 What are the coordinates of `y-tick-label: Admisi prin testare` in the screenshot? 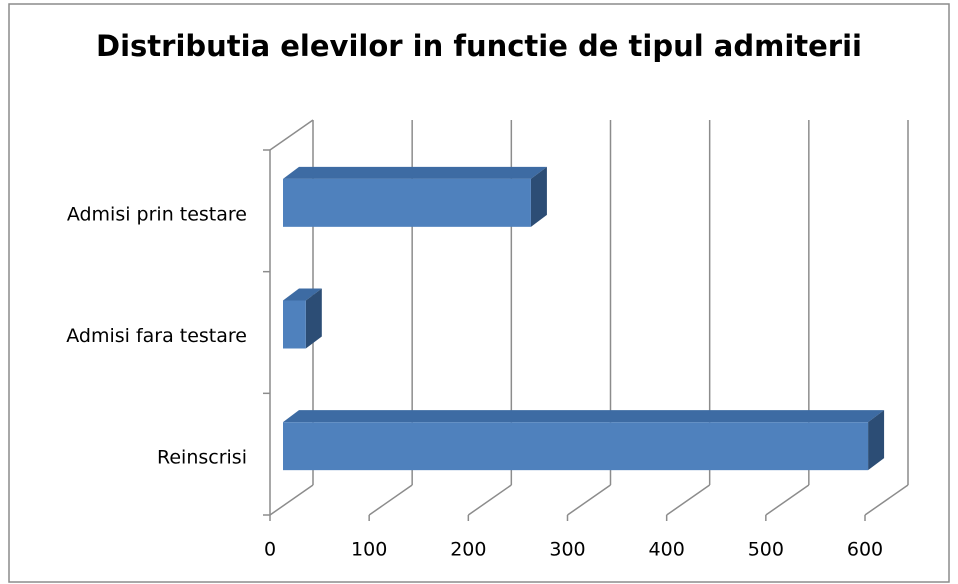 It's located at (157, 214).